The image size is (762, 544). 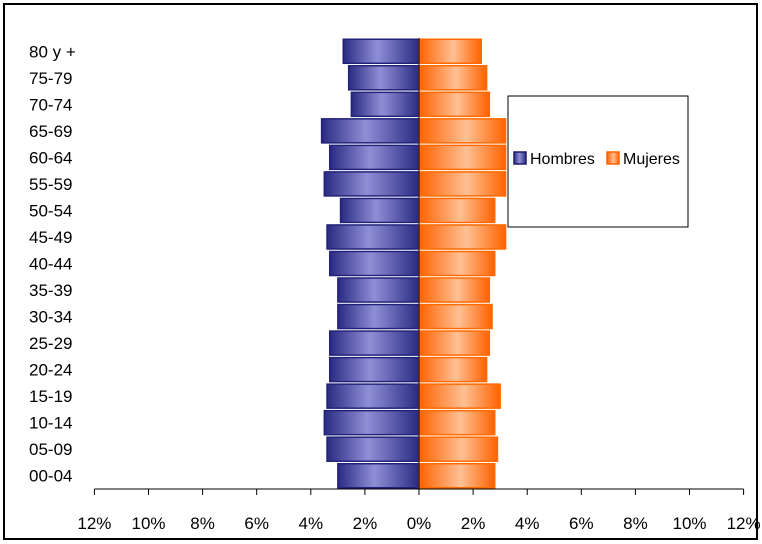 I want to click on y-tick-label: 30-34, so click(x=50, y=317).